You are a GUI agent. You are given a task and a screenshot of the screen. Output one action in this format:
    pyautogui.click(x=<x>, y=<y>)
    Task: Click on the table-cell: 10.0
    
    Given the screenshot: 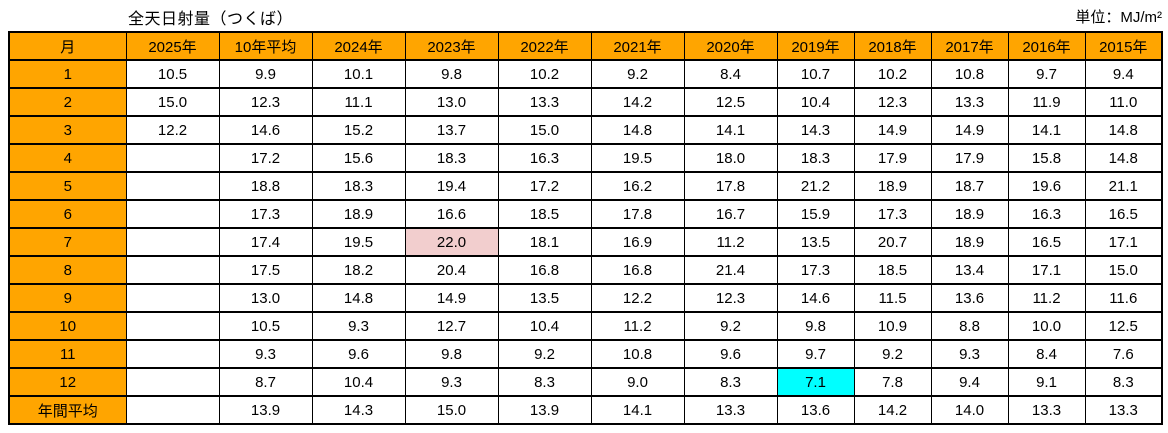 What is the action you would take?
    pyautogui.click(x=1046, y=326)
    